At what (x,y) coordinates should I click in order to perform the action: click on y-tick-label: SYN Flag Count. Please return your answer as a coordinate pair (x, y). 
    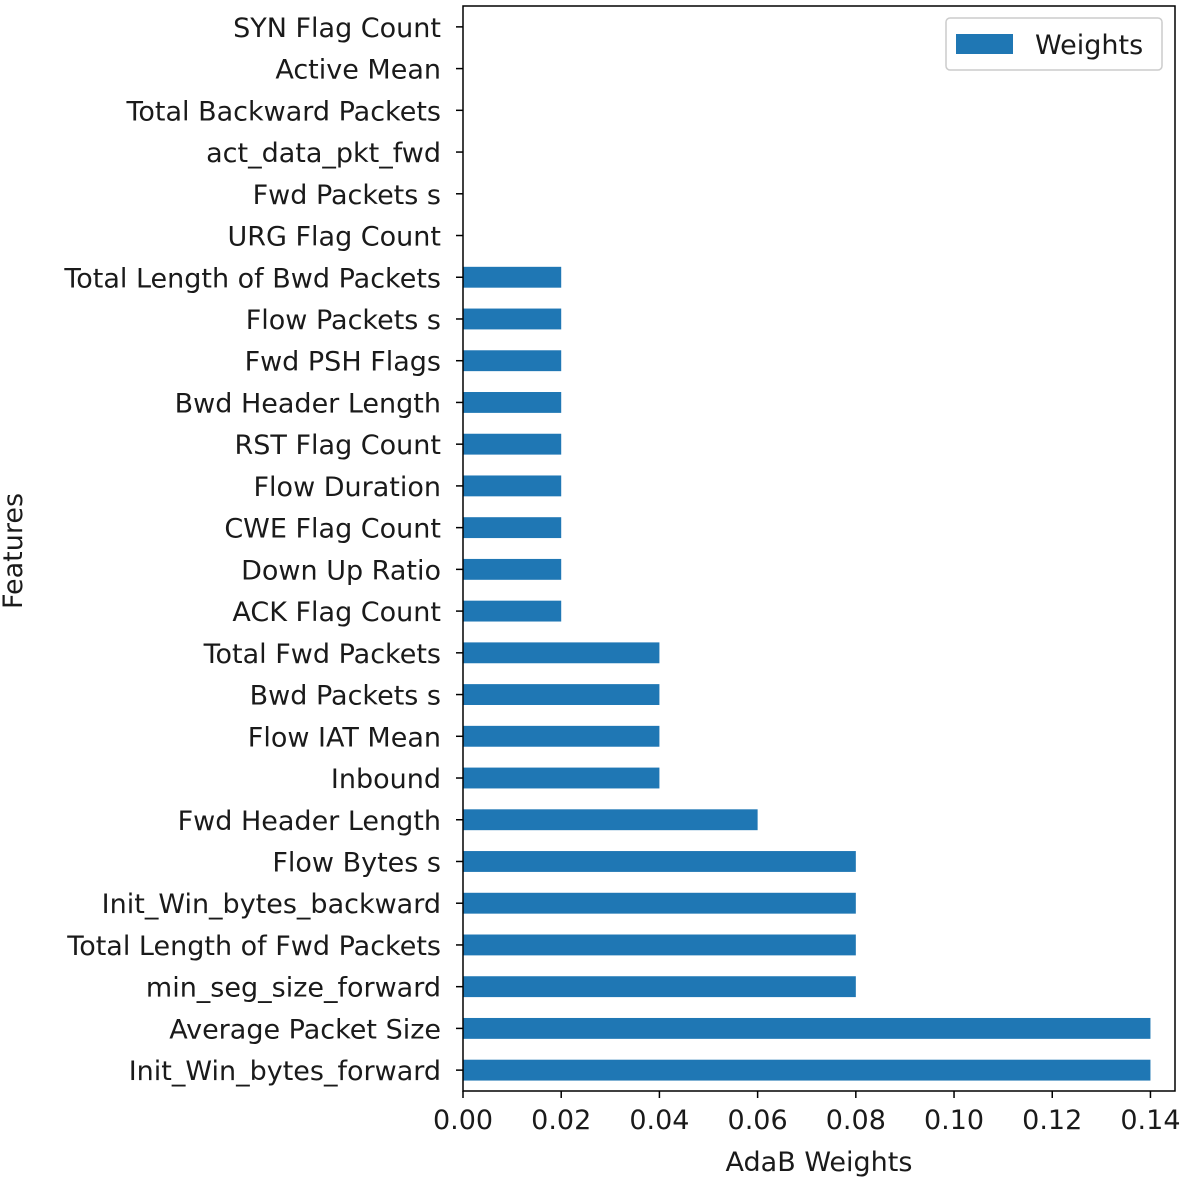
    Looking at the image, I should click on (337, 28).